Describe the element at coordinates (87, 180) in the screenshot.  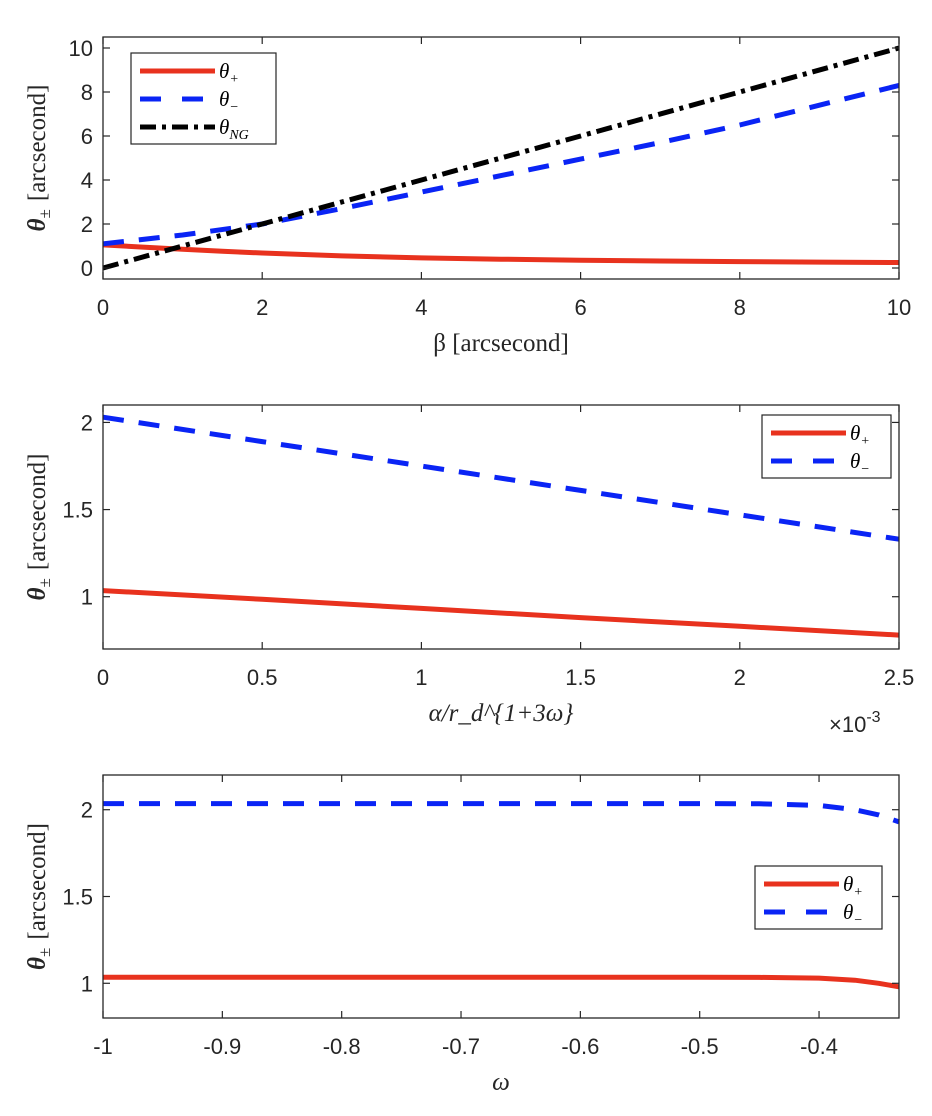
I see `y-tick-label: 4` at that location.